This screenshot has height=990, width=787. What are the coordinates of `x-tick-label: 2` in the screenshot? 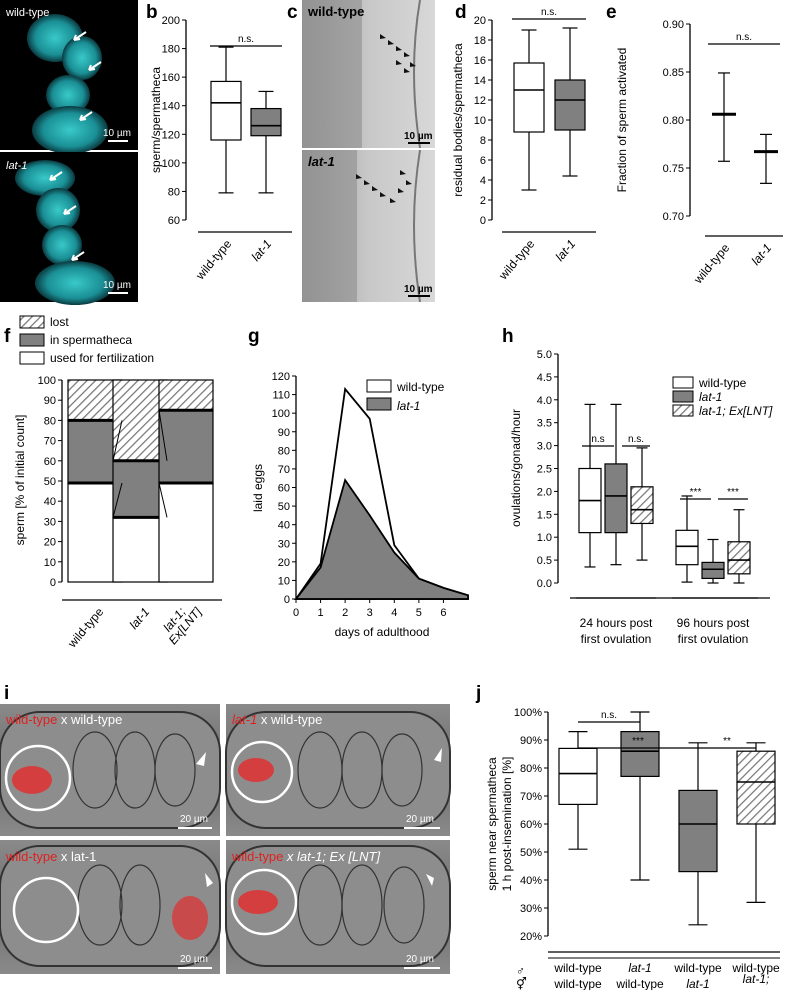 It's located at (345, 613).